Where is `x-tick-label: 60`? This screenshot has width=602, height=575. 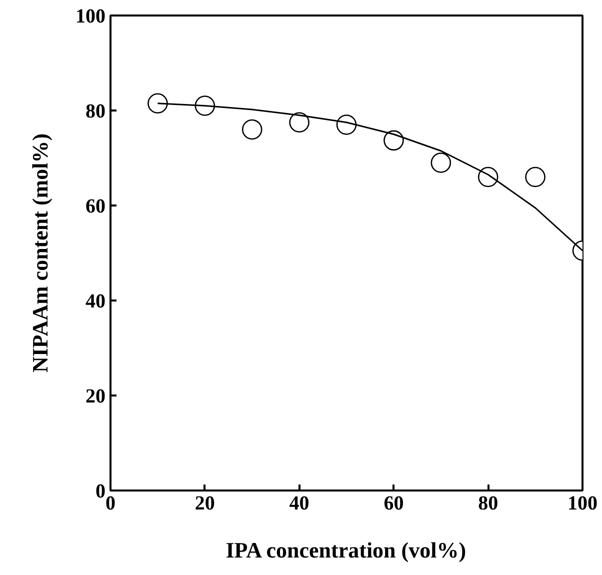 x-tick-label: 60 is located at coordinates (394, 503).